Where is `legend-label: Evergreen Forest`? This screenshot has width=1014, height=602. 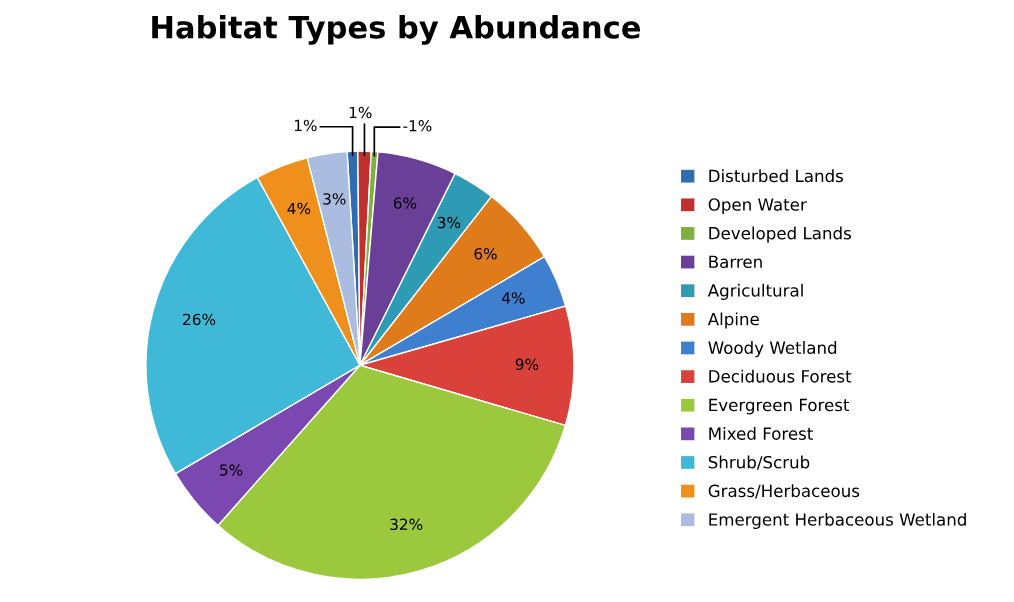 legend-label: Evergreen Forest is located at coordinates (779, 406).